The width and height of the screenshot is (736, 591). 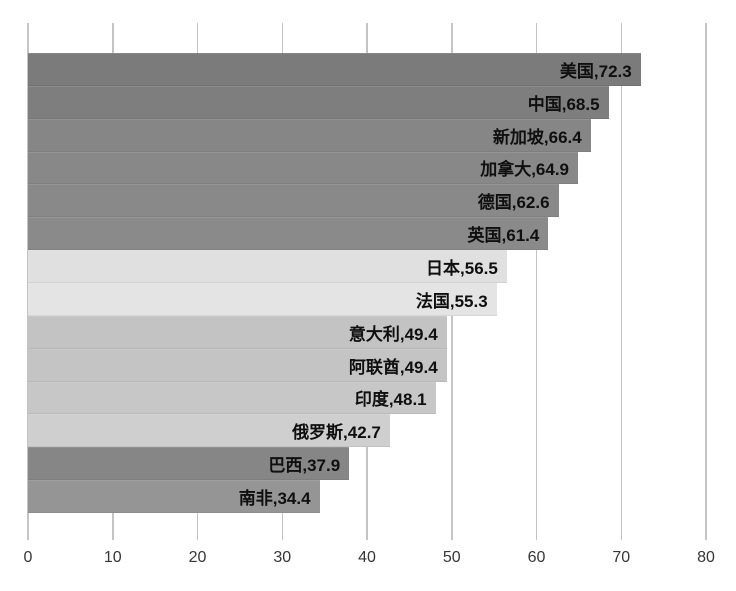 I want to click on bar-label: 法国,55.3, so click(x=451, y=301).